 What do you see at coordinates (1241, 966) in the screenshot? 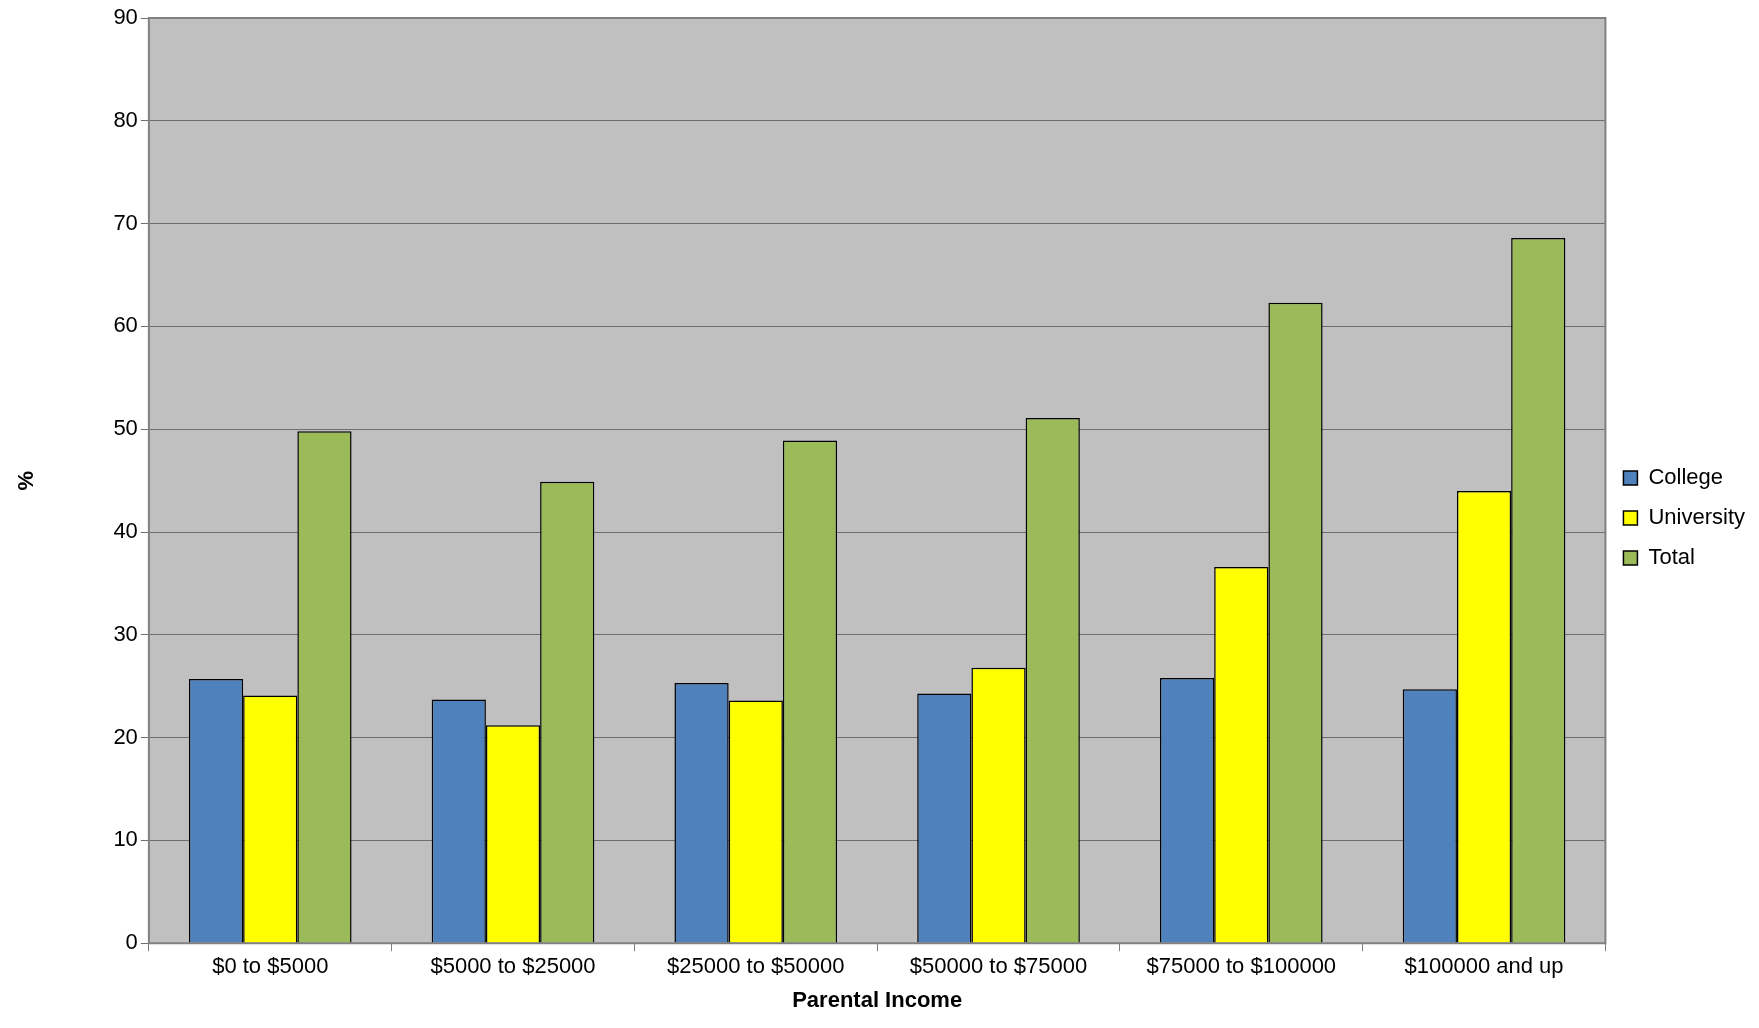
I see `x-tick-label: $75000 to $100000` at bounding box center [1241, 966].